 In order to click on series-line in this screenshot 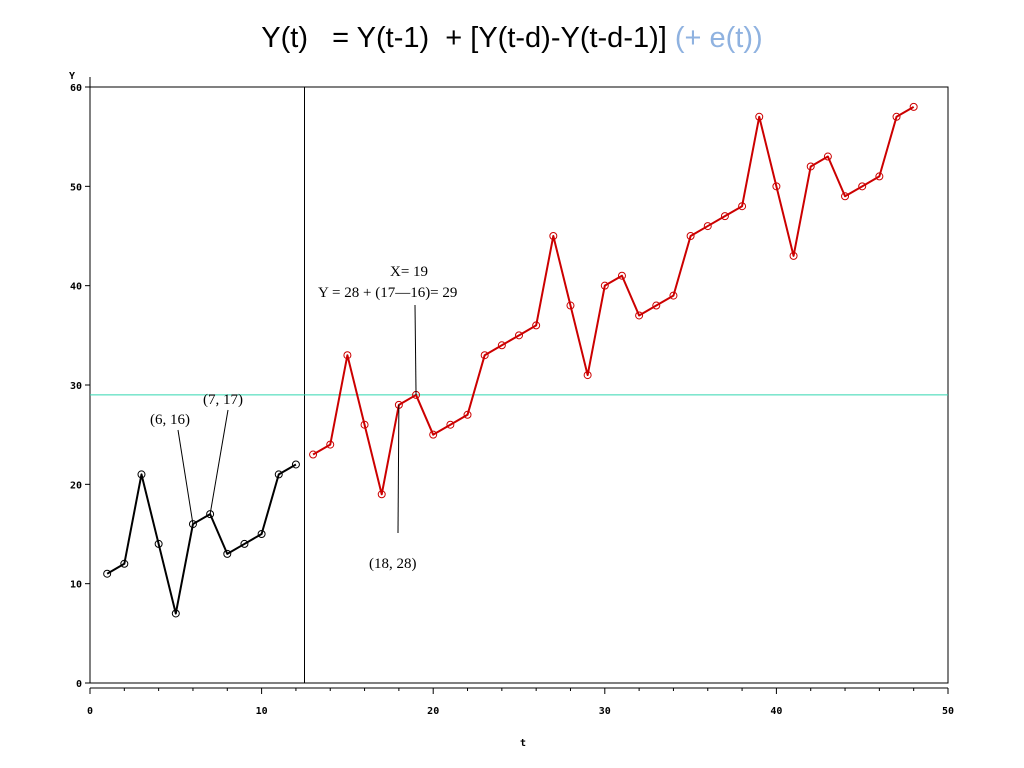, I will do `click(201, 539)`.